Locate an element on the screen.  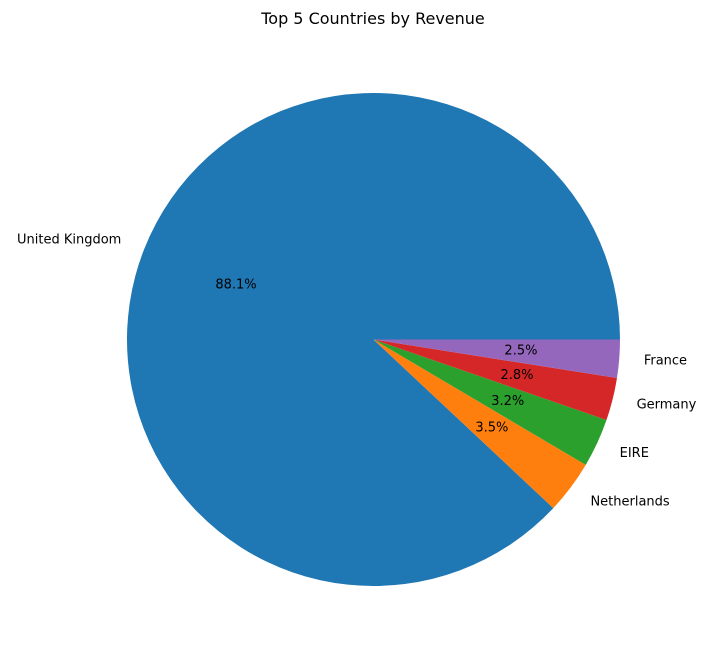
pie-slice-eire is located at coordinates (490, 402).